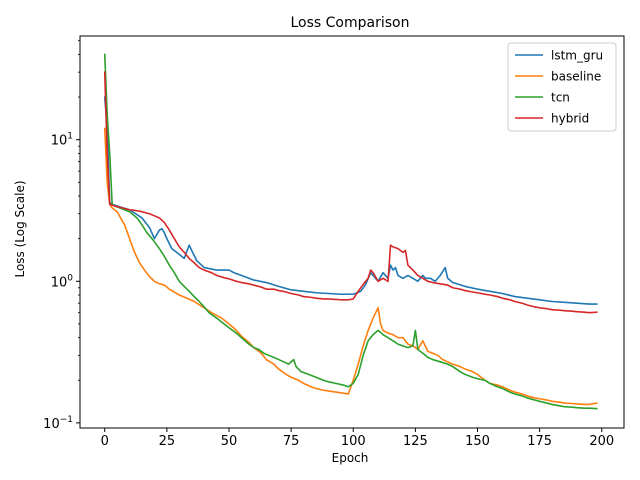  I want to click on x-tick-label: 75, so click(291, 441).